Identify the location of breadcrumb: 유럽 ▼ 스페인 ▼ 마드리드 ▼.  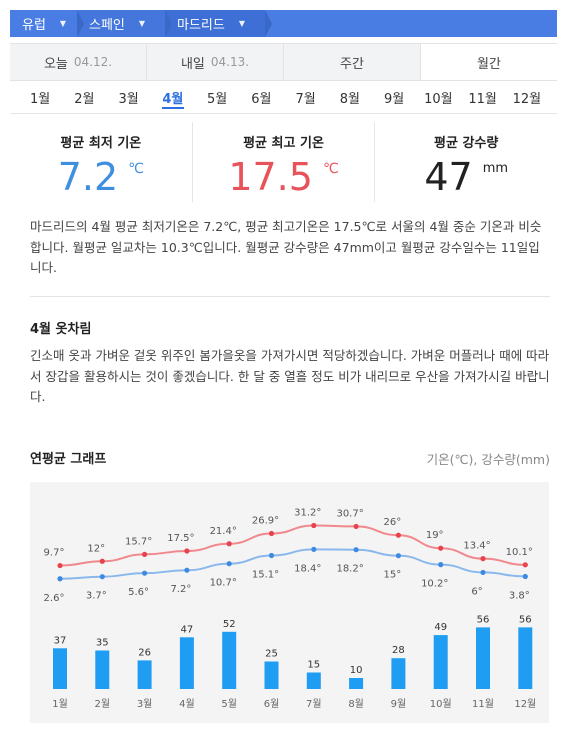
(283, 23).